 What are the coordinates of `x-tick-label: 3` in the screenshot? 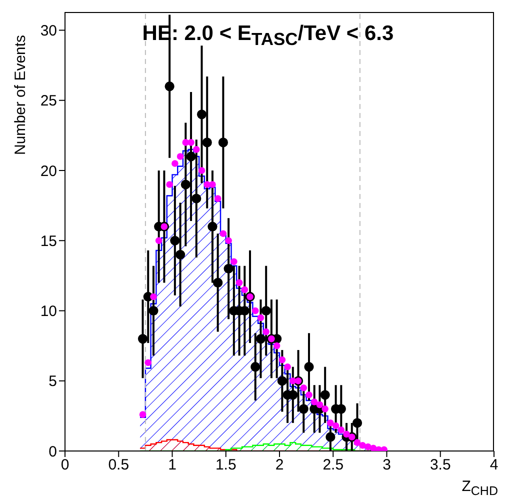 It's located at (386, 465).